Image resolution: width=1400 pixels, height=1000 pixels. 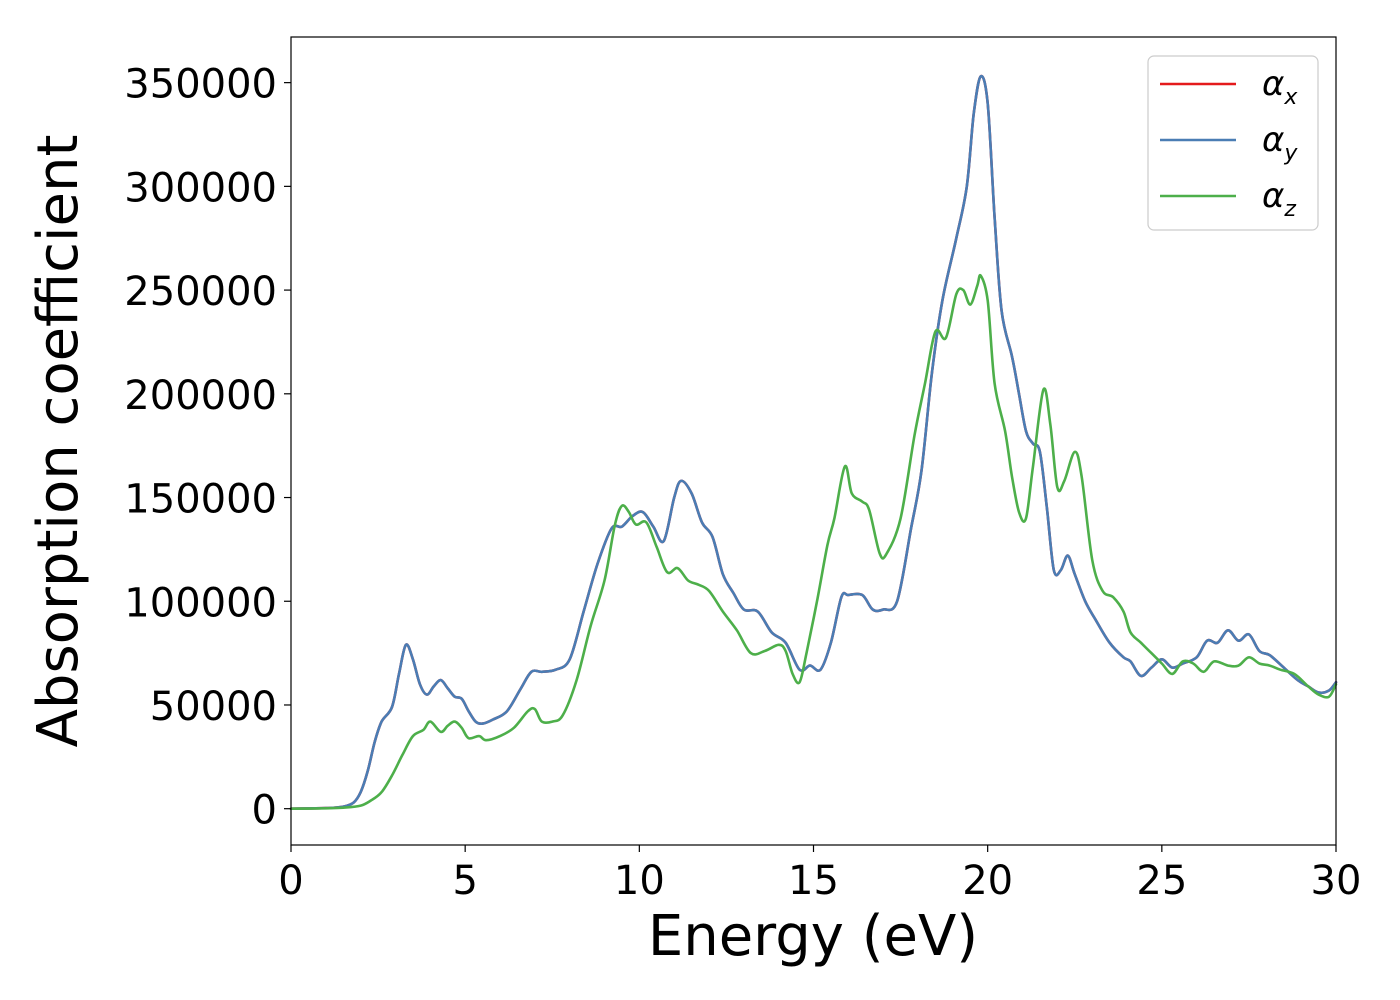 What do you see at coordinates (213, 707) in the screenshot?
I see `y-tick-label: 50000` at bounding box center [213, 707].